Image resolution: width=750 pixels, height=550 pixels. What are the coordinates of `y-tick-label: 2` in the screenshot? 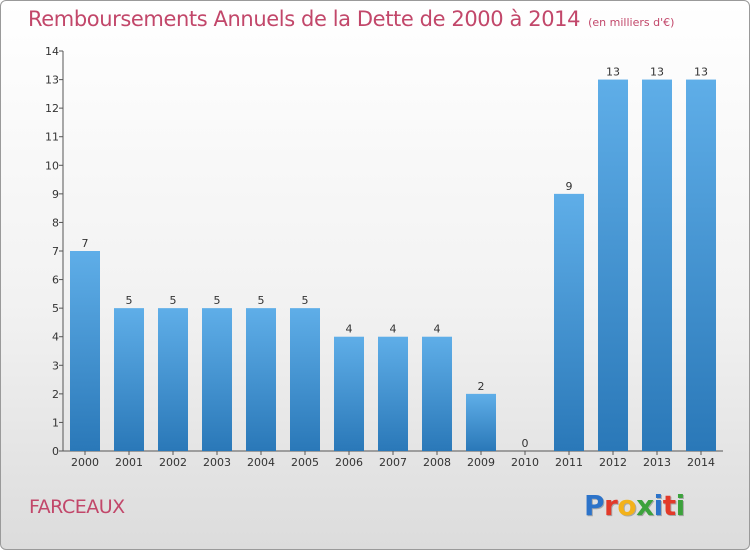 It's located at (55, 394).